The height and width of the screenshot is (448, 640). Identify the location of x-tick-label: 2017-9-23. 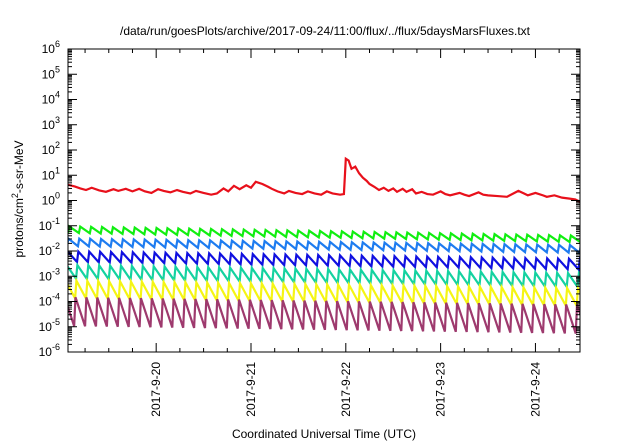
(441, 389).